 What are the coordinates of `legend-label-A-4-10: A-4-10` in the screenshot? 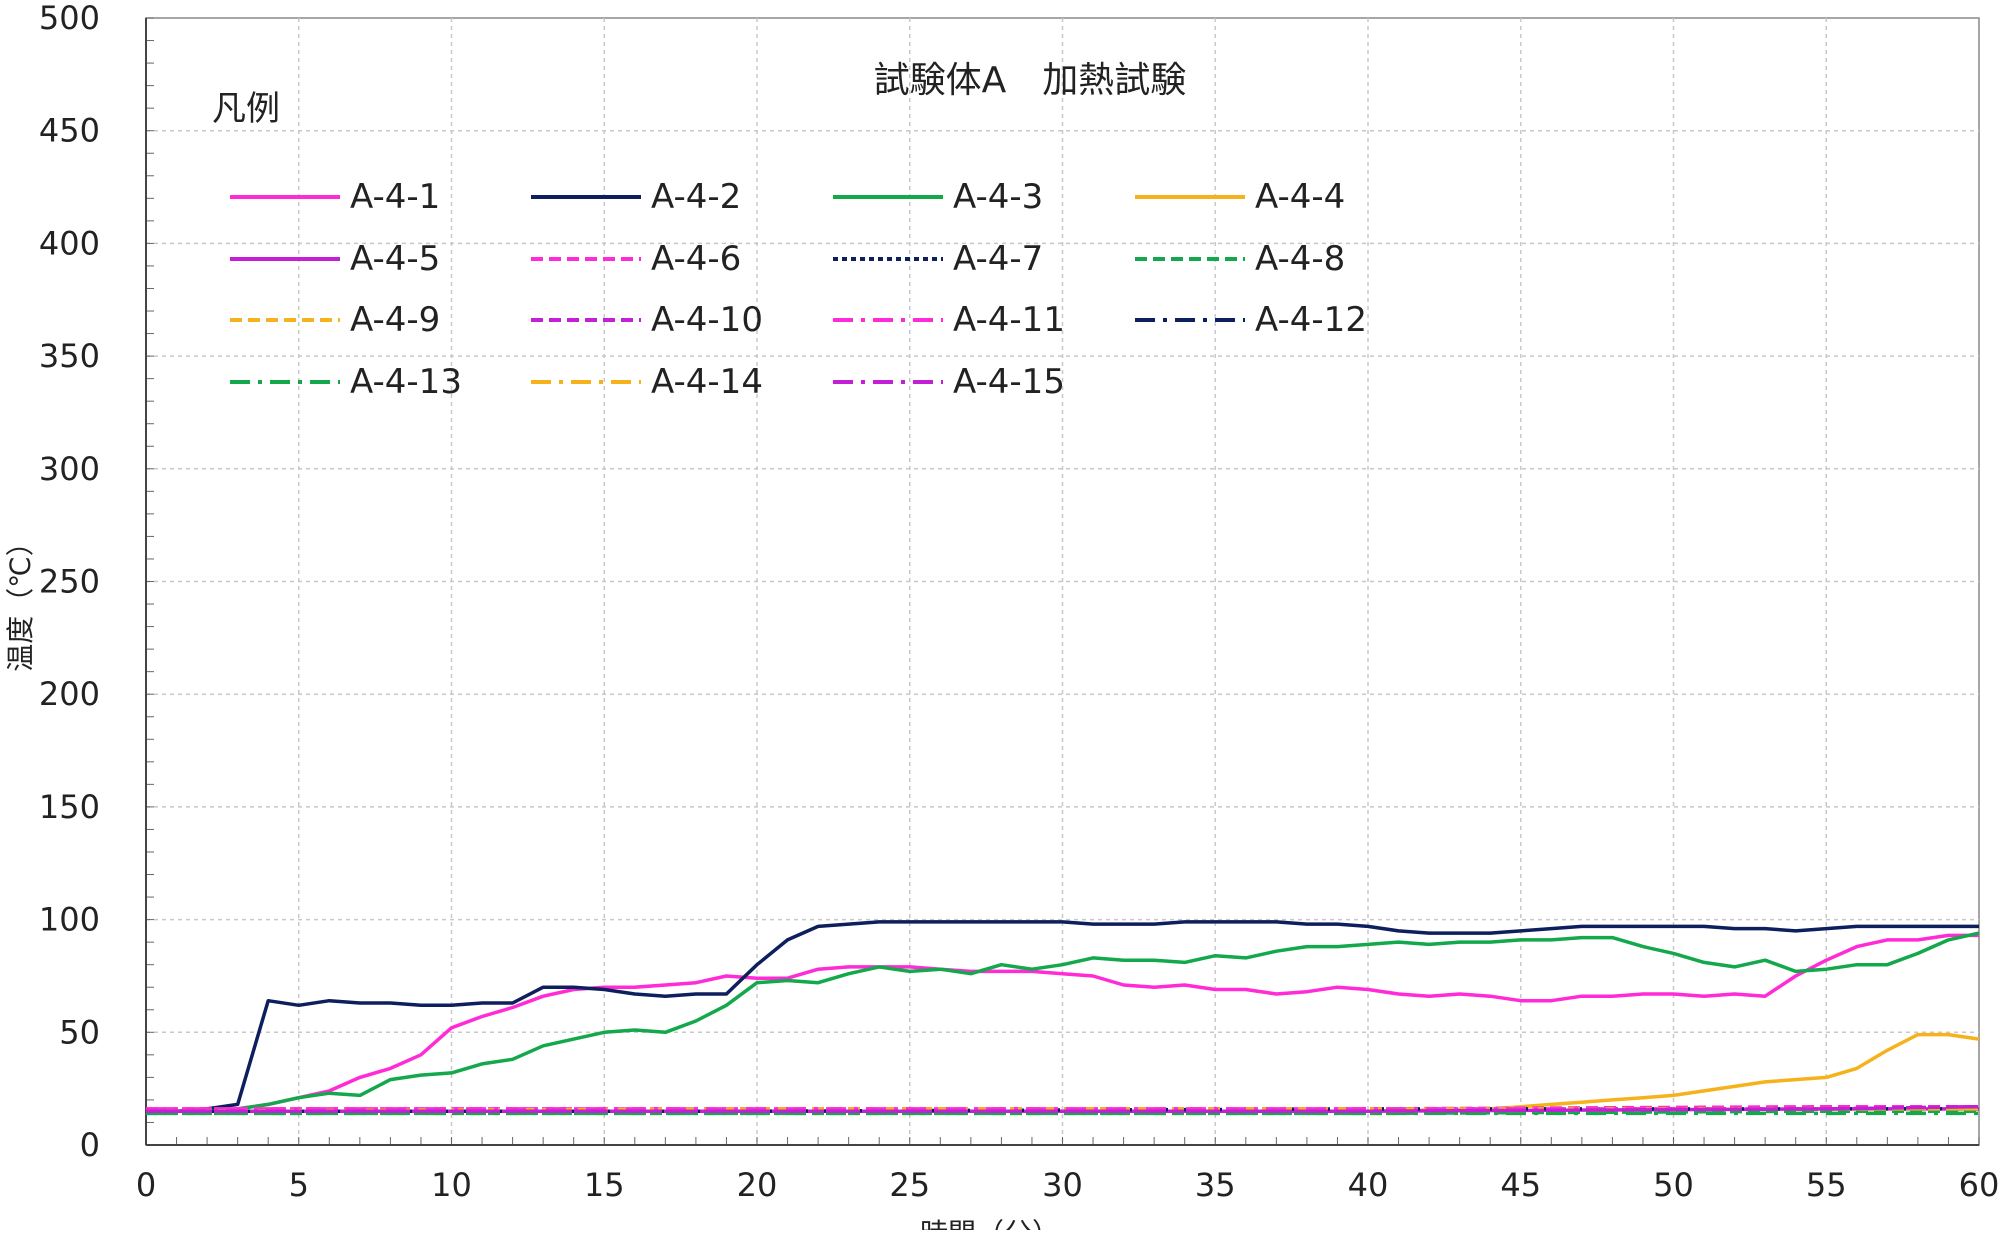 It's located at (707, 320).